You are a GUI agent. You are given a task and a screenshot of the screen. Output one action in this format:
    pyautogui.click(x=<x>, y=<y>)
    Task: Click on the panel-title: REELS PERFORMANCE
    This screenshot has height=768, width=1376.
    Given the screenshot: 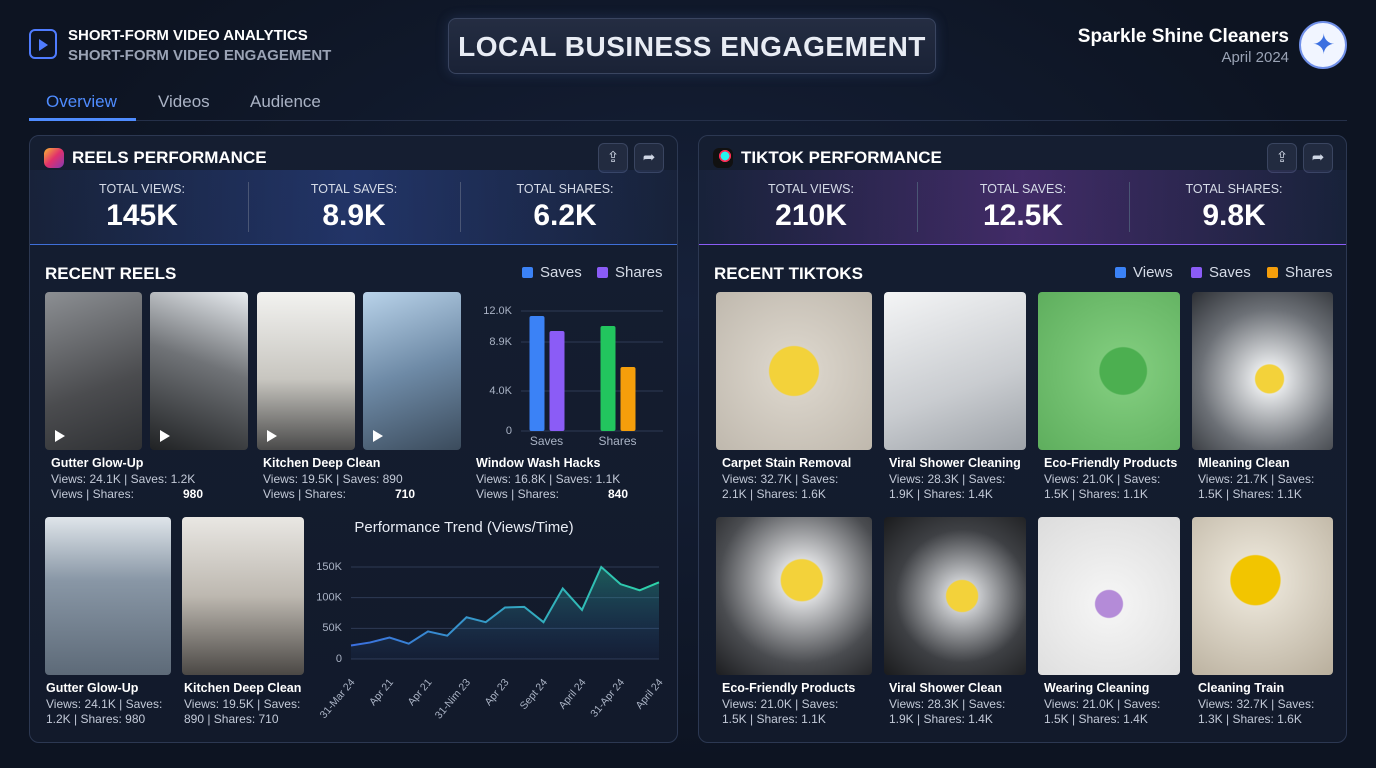 What is the action you would take?
    pyautogui.click(x=169, y=157)
    